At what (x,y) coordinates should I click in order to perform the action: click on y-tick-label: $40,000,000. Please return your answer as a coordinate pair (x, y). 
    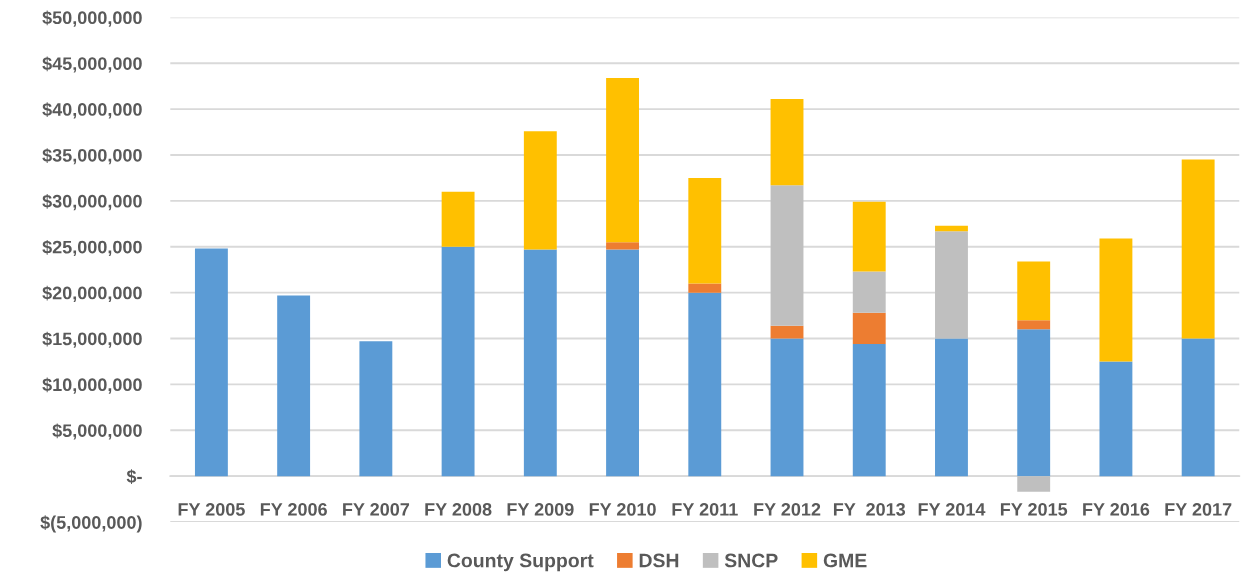
    Looking at the image, I should click on (92, 110).